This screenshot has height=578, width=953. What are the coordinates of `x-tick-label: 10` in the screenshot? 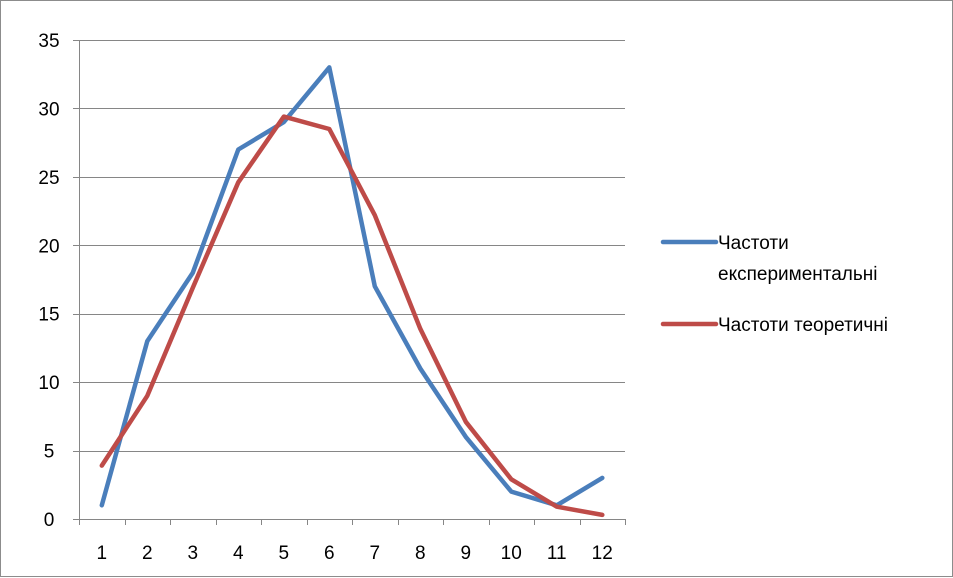 It's located at (511, 553).